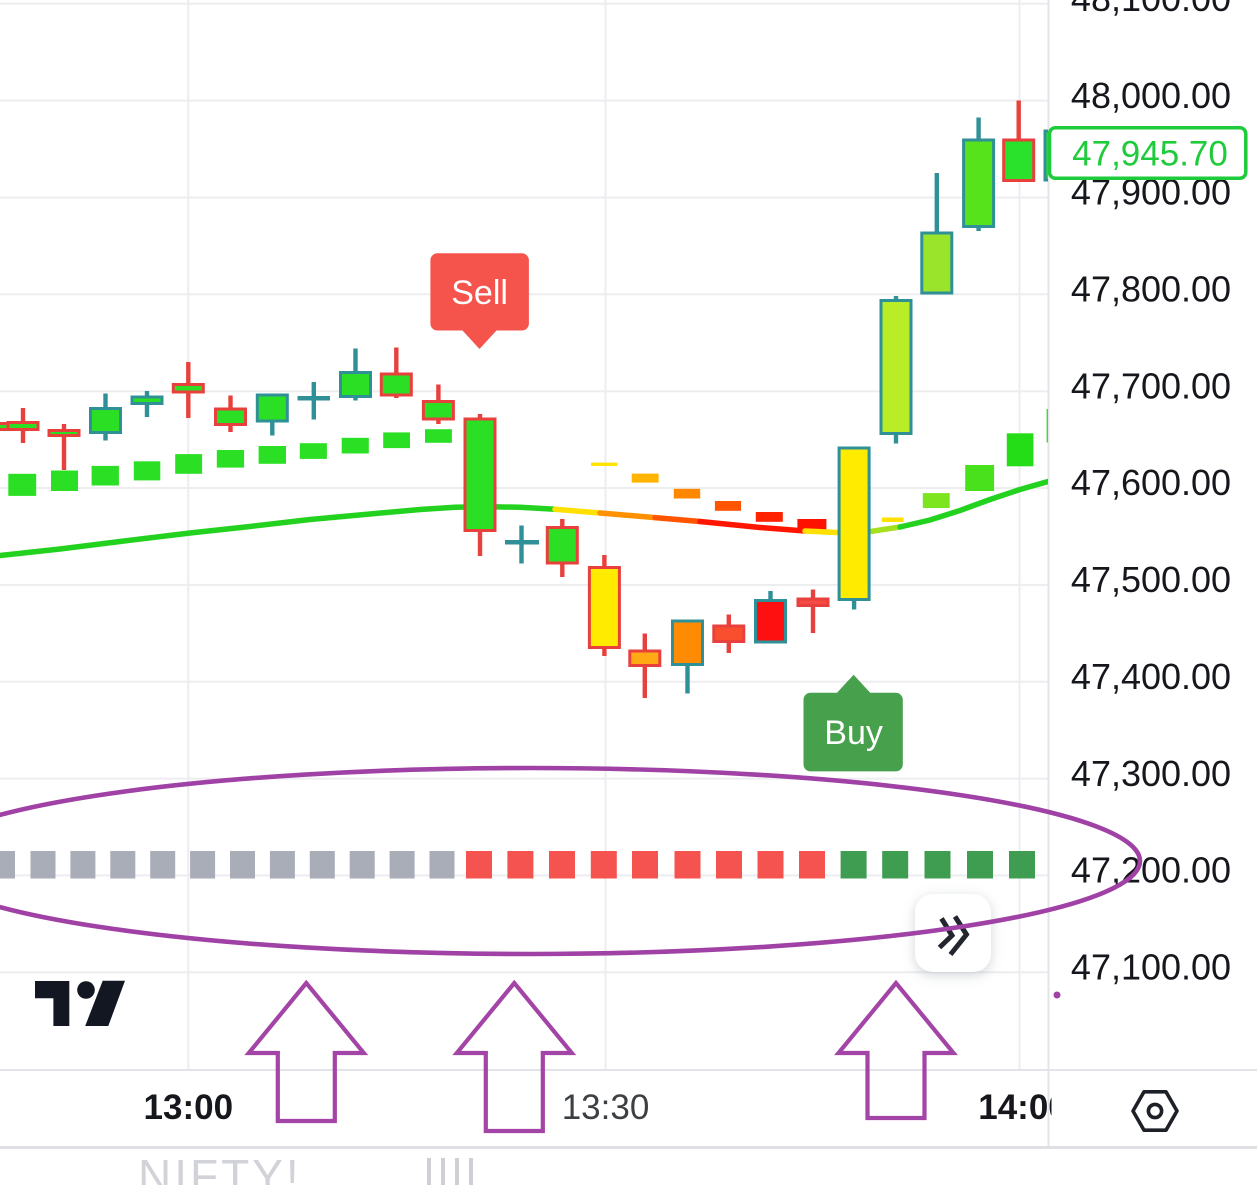 This screenshot has height=1190, width=1257. I want to click on svg-text: 47,100.00, so click(1151, 967).